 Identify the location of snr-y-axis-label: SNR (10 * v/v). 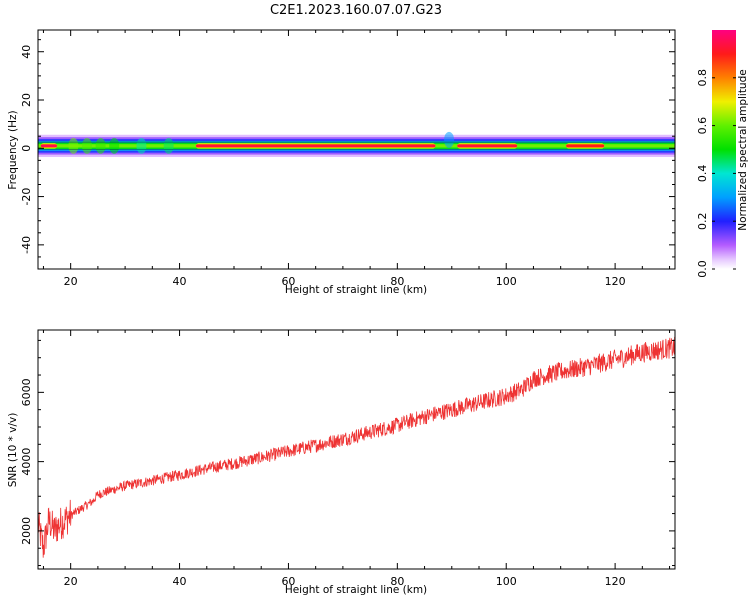
(13, 450).